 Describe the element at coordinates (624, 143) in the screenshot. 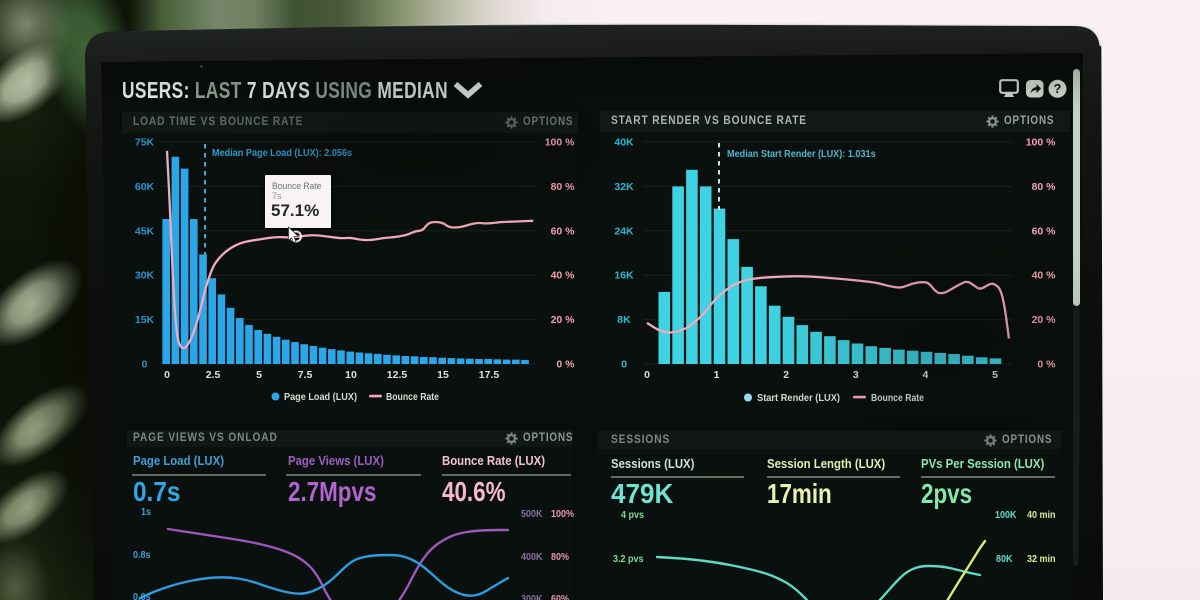

I see `svg-text: 40K` at that location.